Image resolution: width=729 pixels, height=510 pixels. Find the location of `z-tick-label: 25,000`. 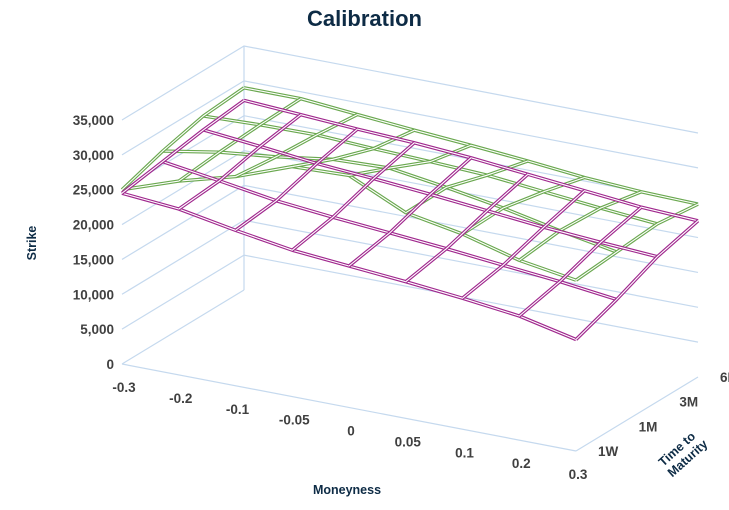

z-tick-label: 25,000 is located at coordinates (93, 190).